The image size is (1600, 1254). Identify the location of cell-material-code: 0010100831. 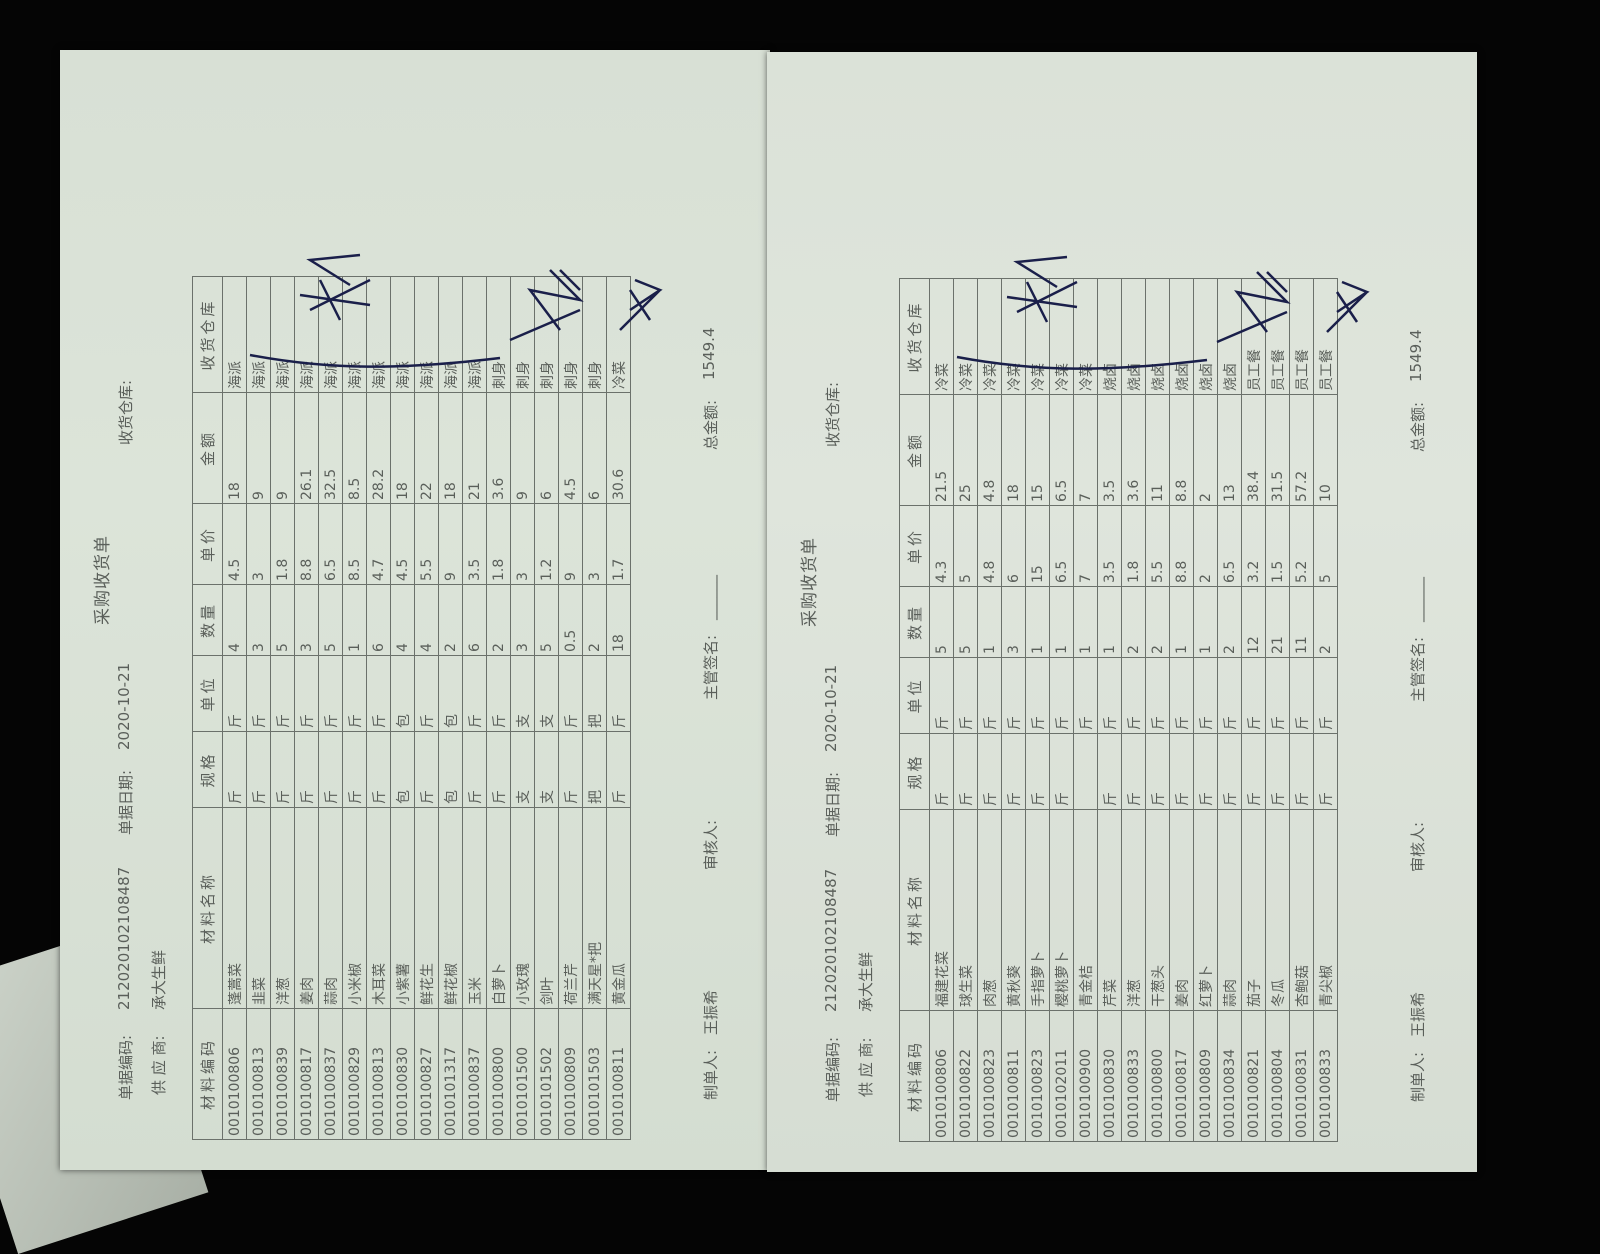
(1301, 1076).